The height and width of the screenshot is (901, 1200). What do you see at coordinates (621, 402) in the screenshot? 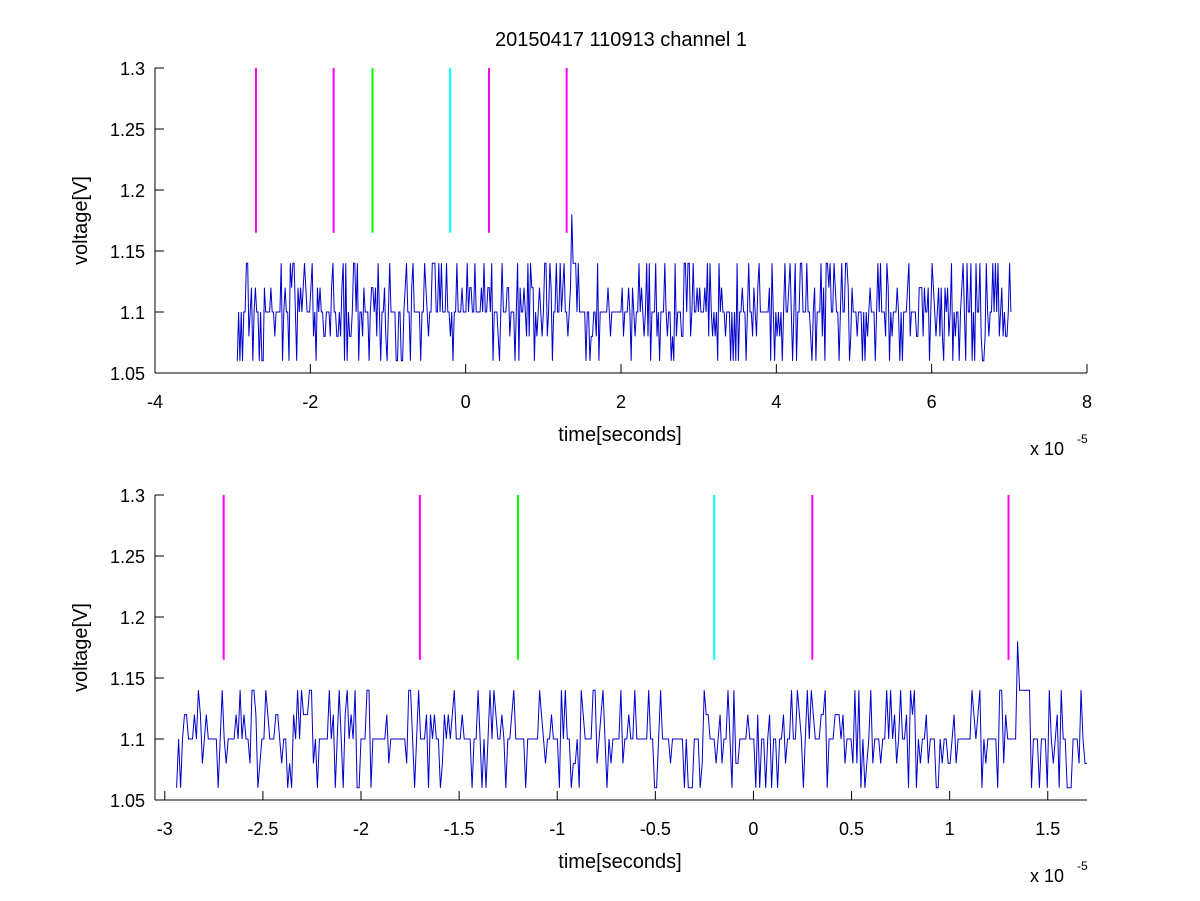
I see `x-tick-label: 2` at bounding box center [621, 402].